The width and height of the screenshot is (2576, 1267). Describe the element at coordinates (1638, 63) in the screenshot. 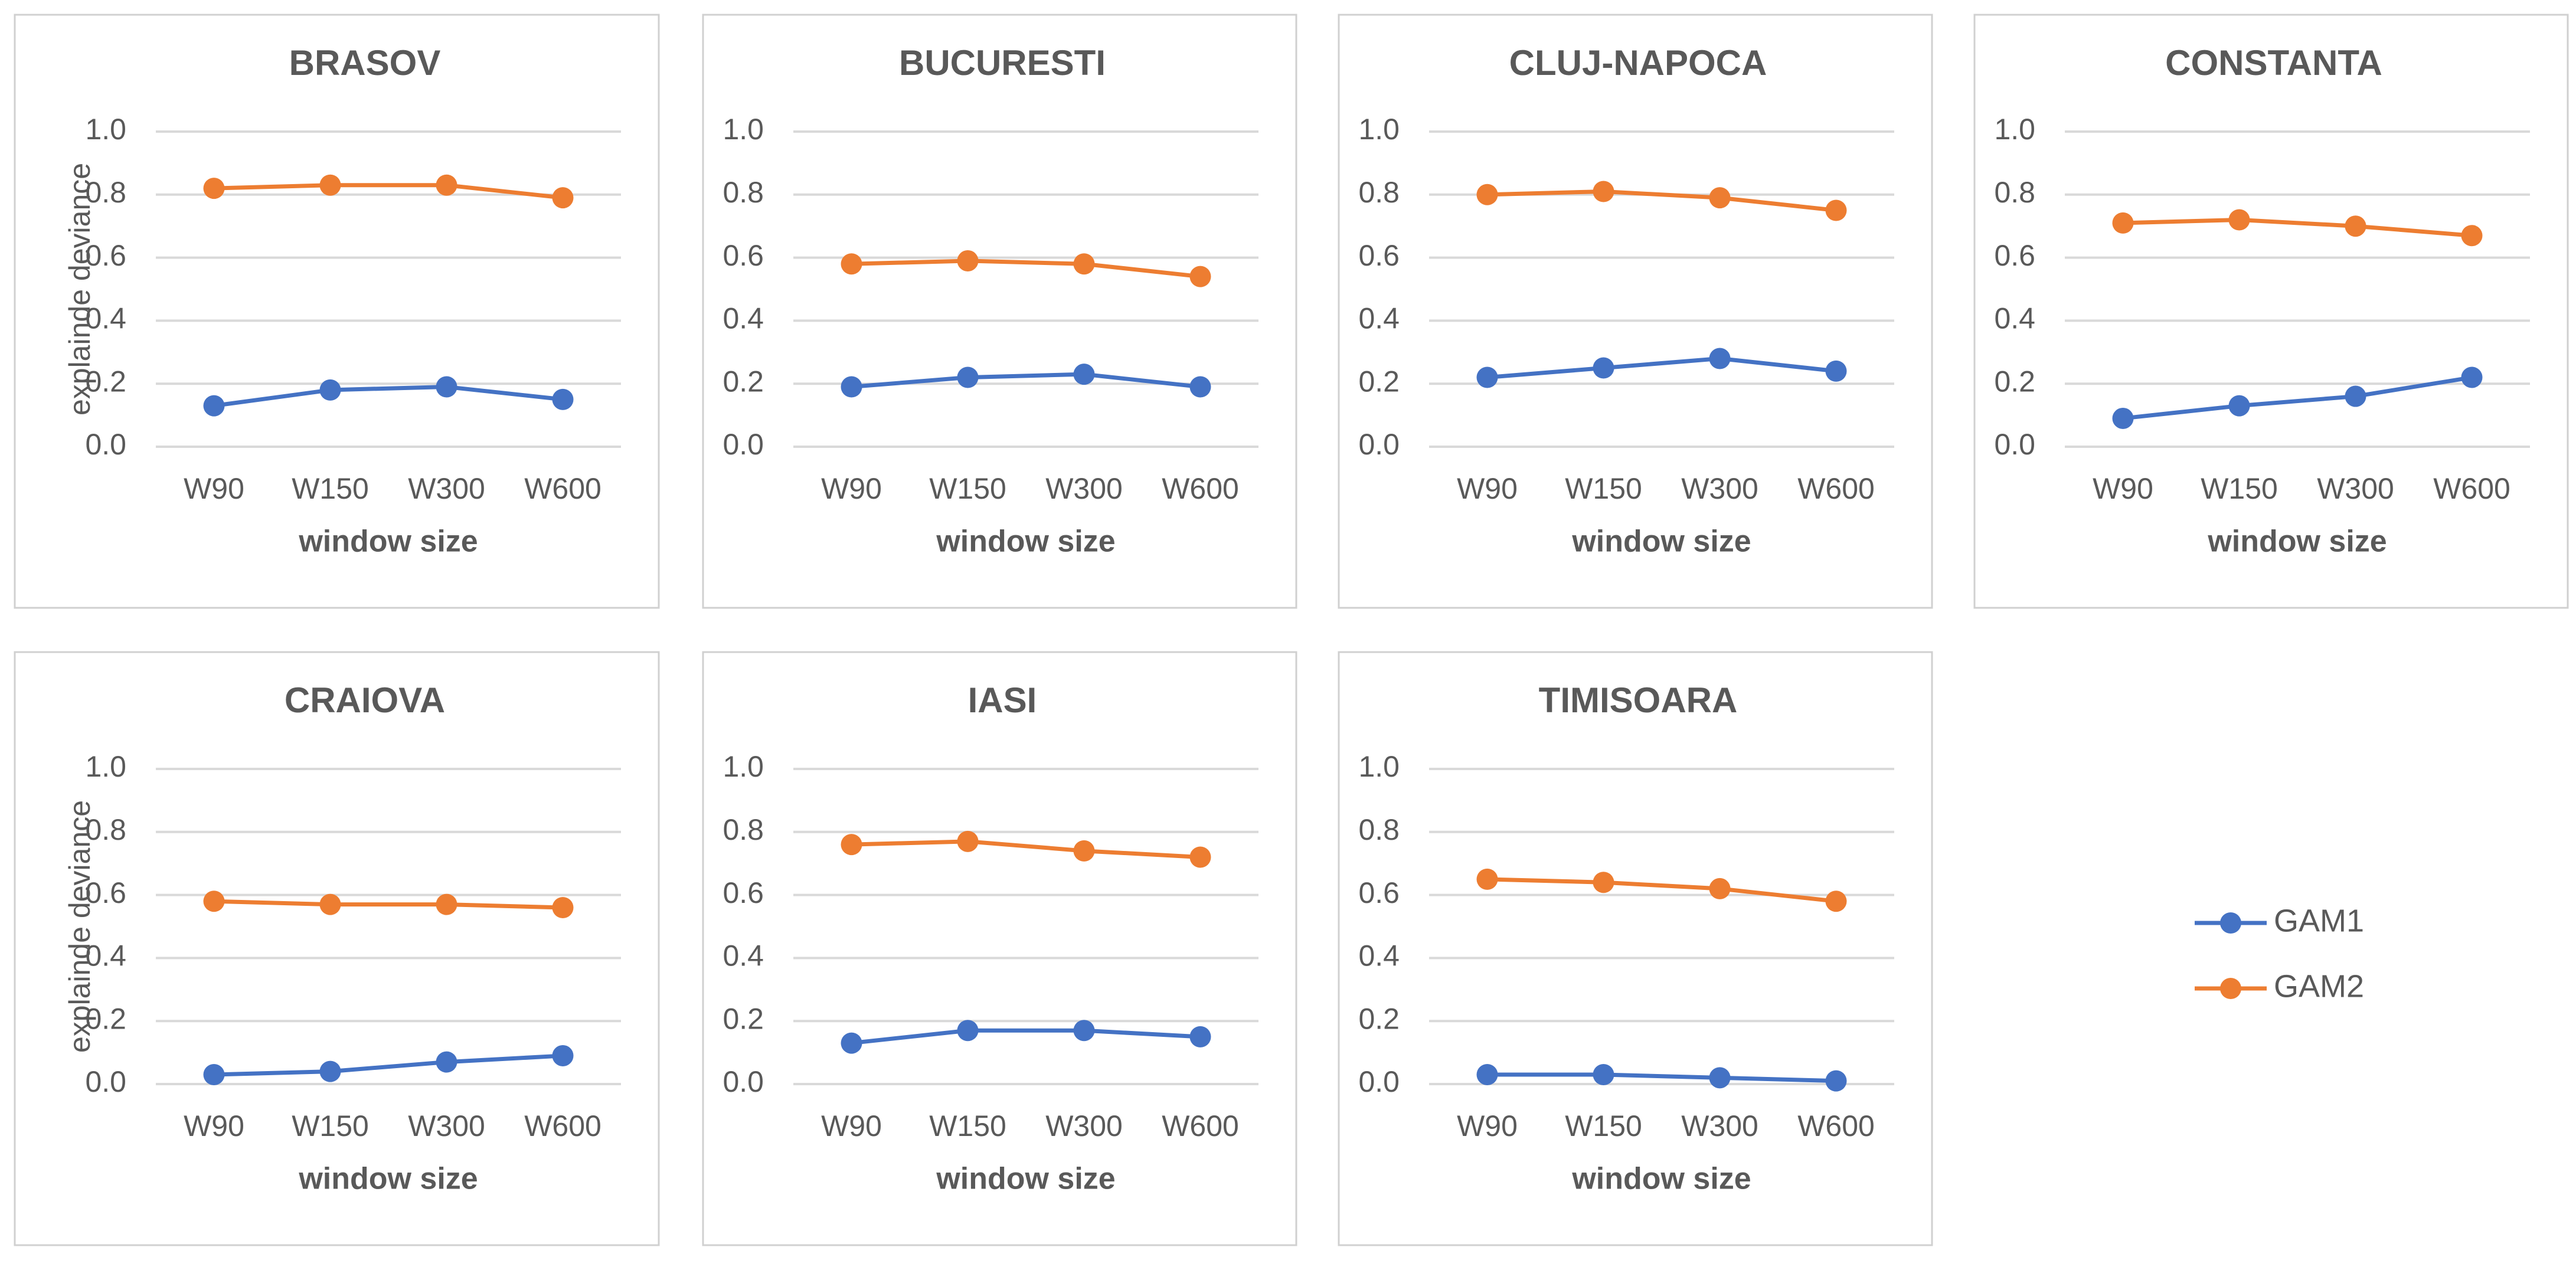

I see `chart-title: CLUJ-NAPOCA` at that location.